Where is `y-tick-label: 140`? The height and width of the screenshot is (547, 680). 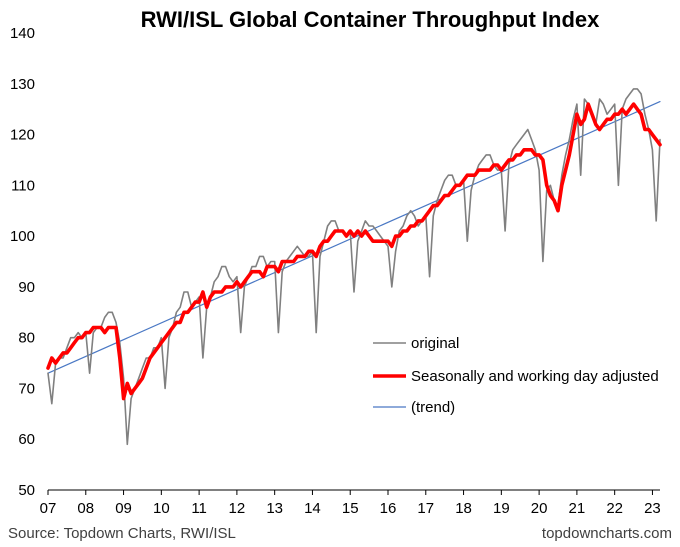 y-tick-label: 140 is located at coordinates (22, 33).